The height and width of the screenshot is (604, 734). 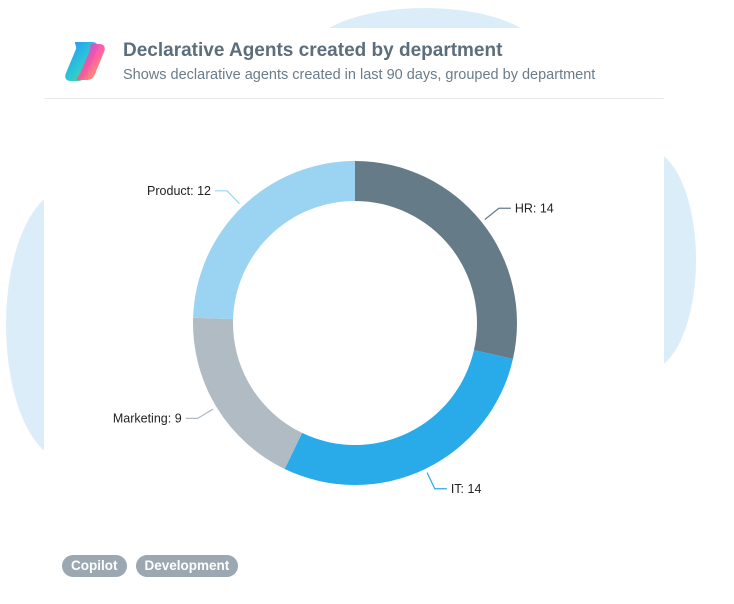 I want to click on leader-line-marketing, so click(x=199, y=413).